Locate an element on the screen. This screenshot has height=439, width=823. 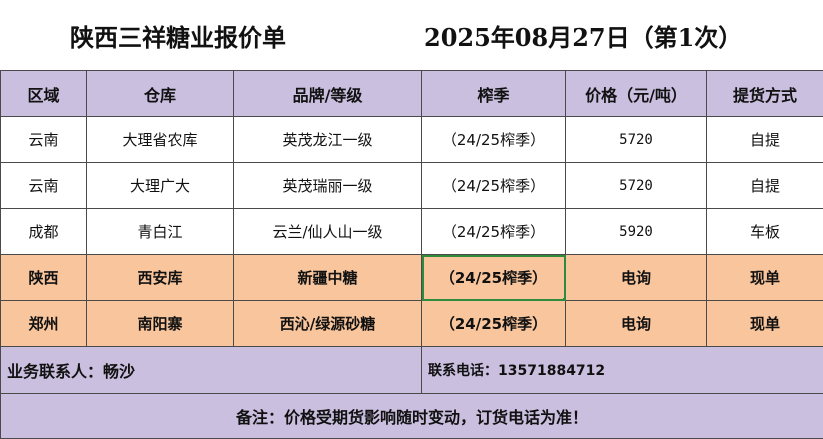
table-row: 成都 青白江 云兰/仙人山一级 （24/25榨季） 5920 车板 is located at coordinates (411, 231).